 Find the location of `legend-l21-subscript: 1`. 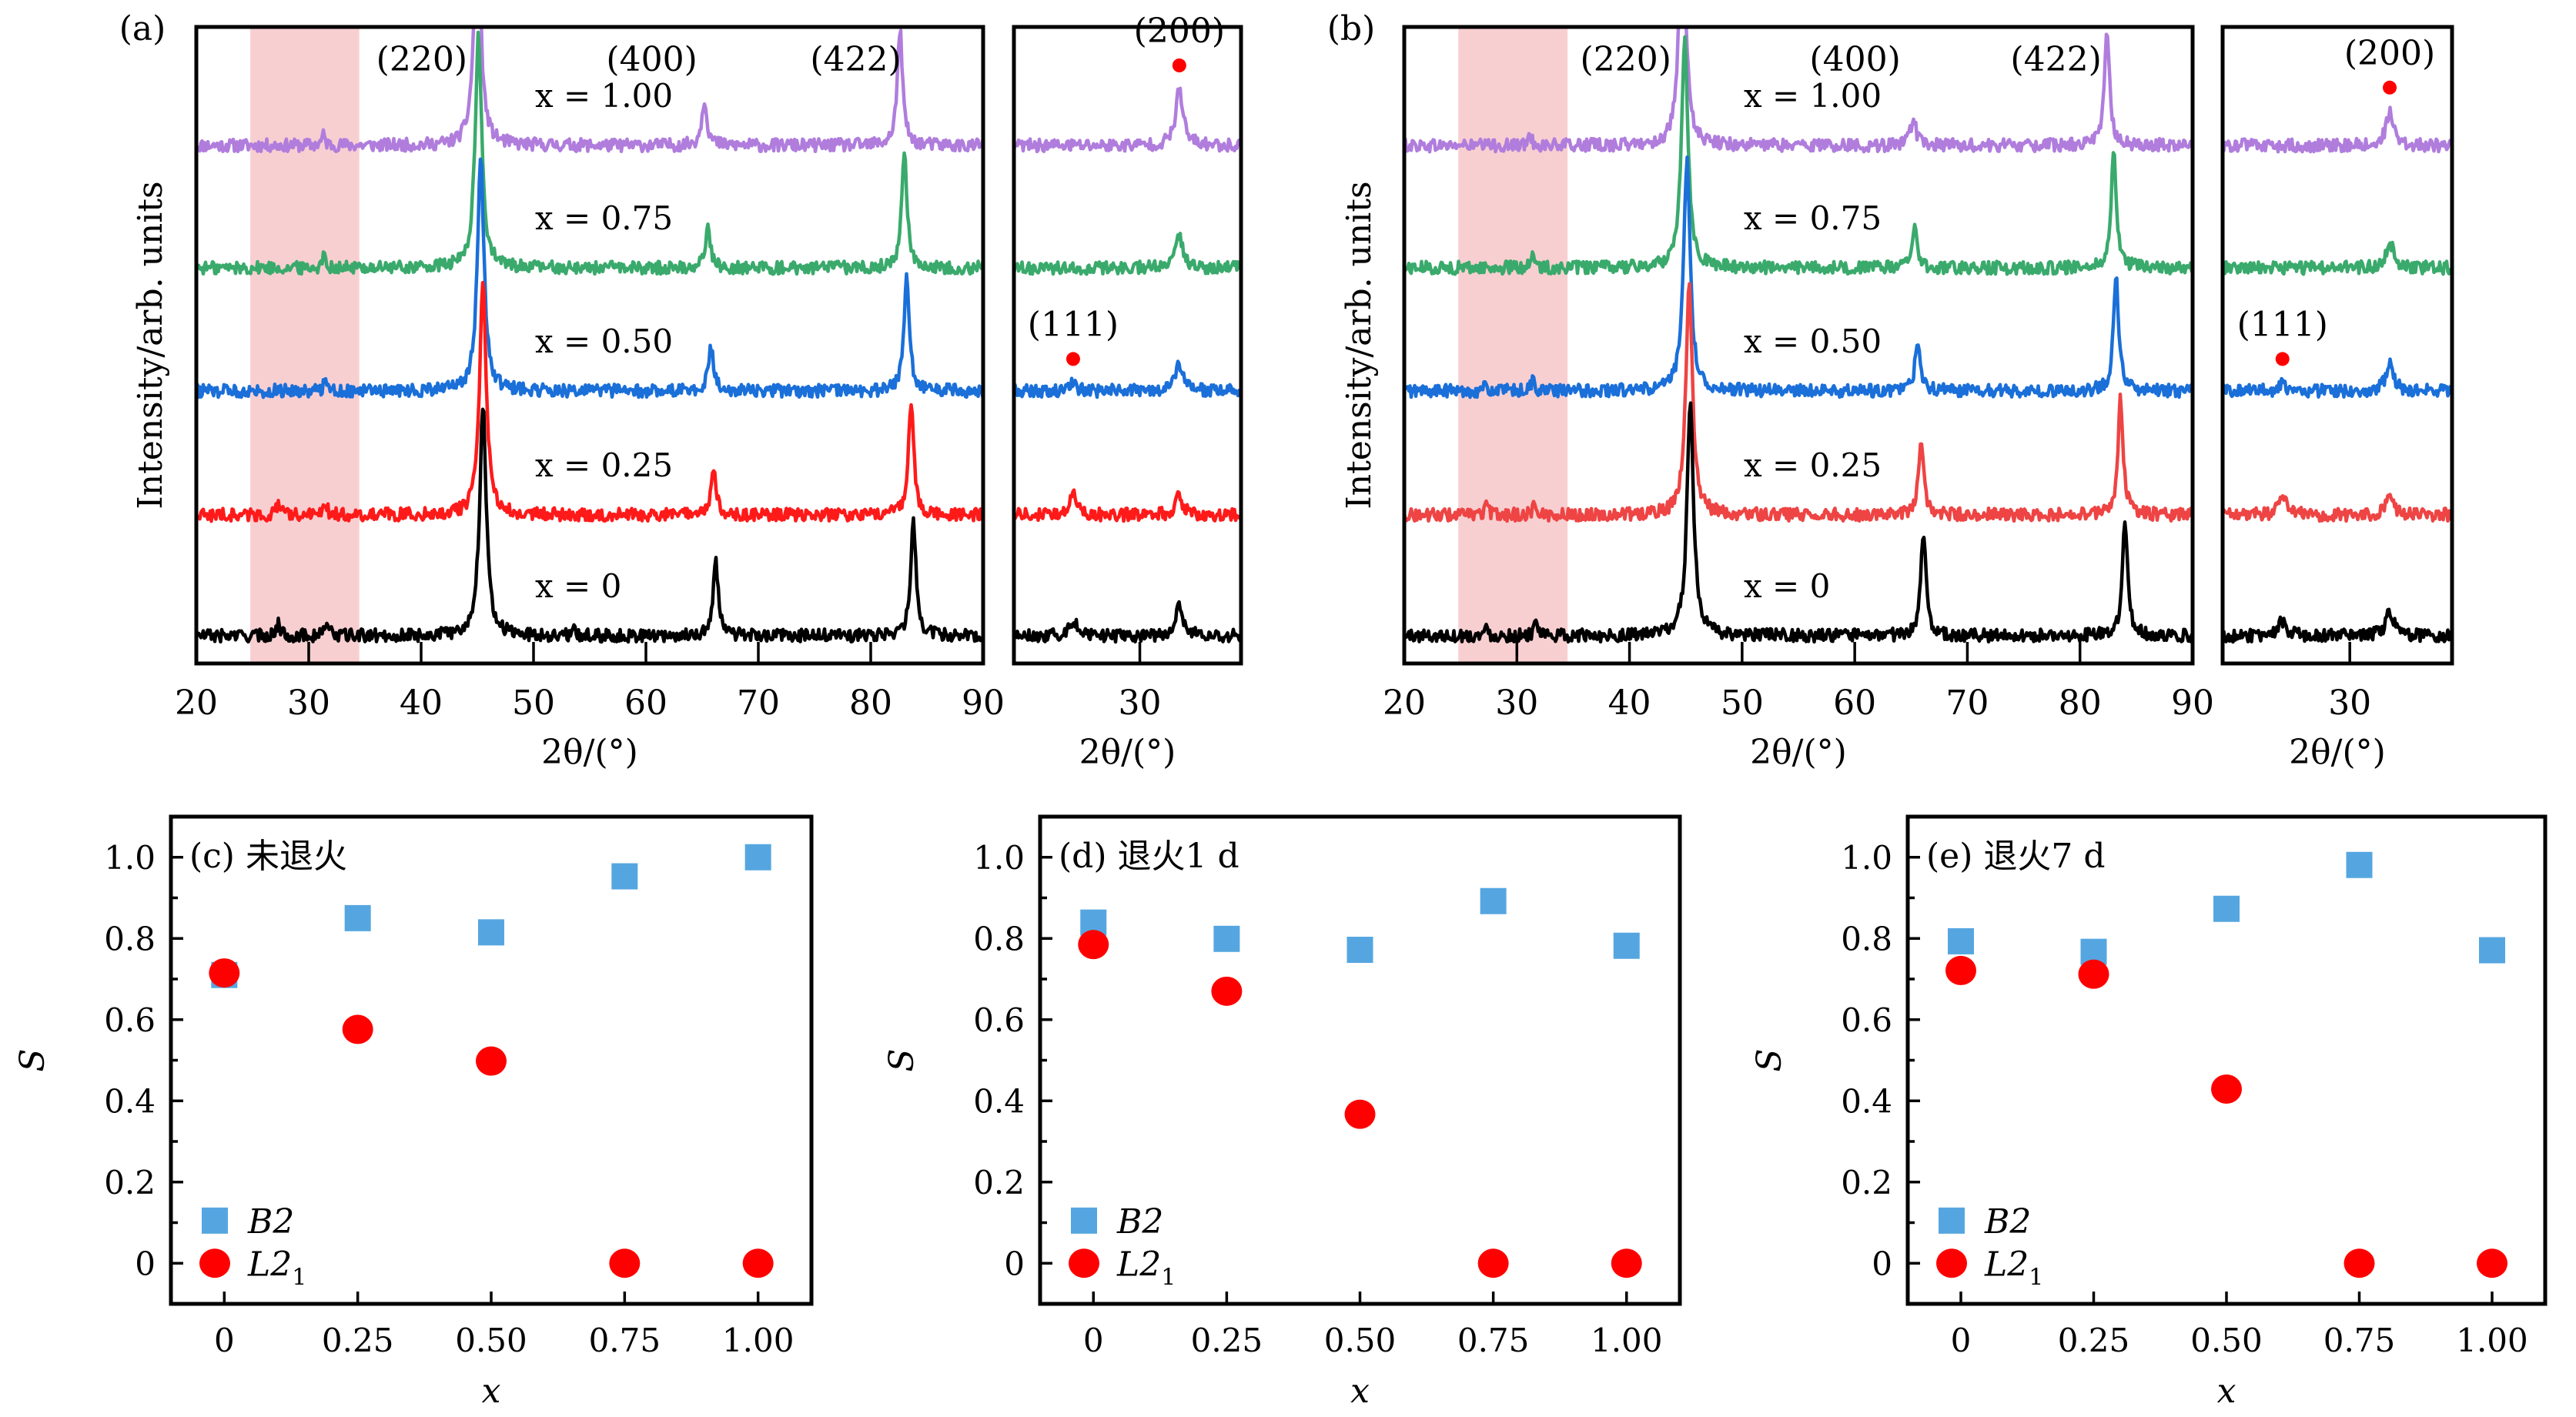

legend-l21-subscript: 1 is located at coordinates (299, 1277).